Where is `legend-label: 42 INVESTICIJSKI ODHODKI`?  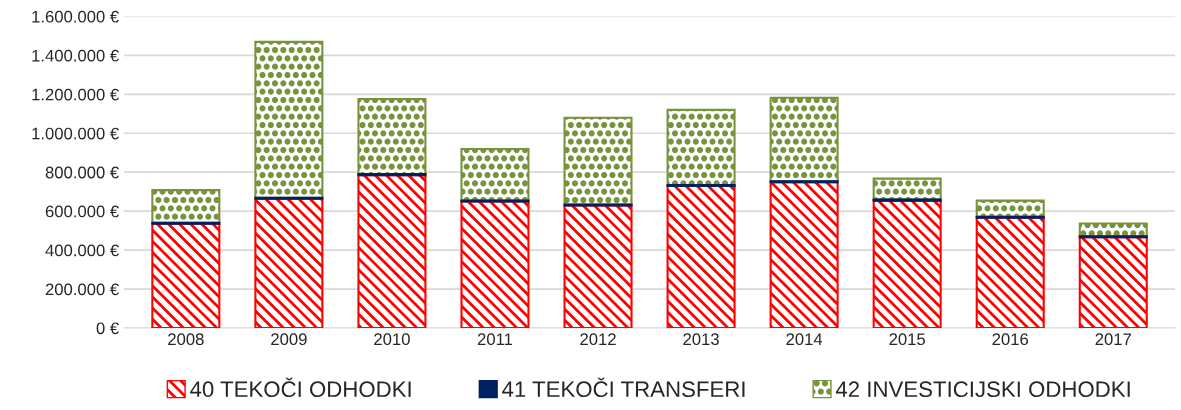
legend-label: 42 INVESTICIJSKI ODHODKI is located at coordinates (982, 389).